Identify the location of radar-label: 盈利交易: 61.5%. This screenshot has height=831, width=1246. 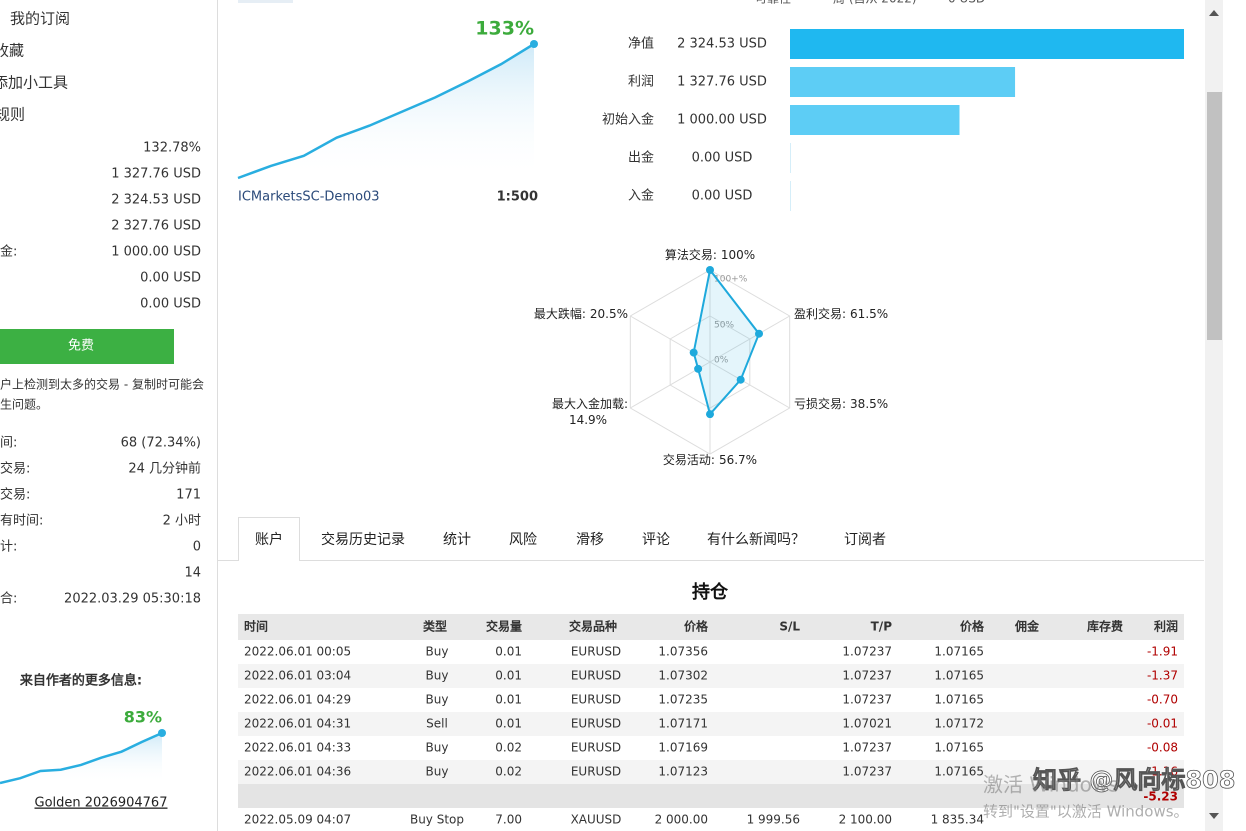
(841, 313).